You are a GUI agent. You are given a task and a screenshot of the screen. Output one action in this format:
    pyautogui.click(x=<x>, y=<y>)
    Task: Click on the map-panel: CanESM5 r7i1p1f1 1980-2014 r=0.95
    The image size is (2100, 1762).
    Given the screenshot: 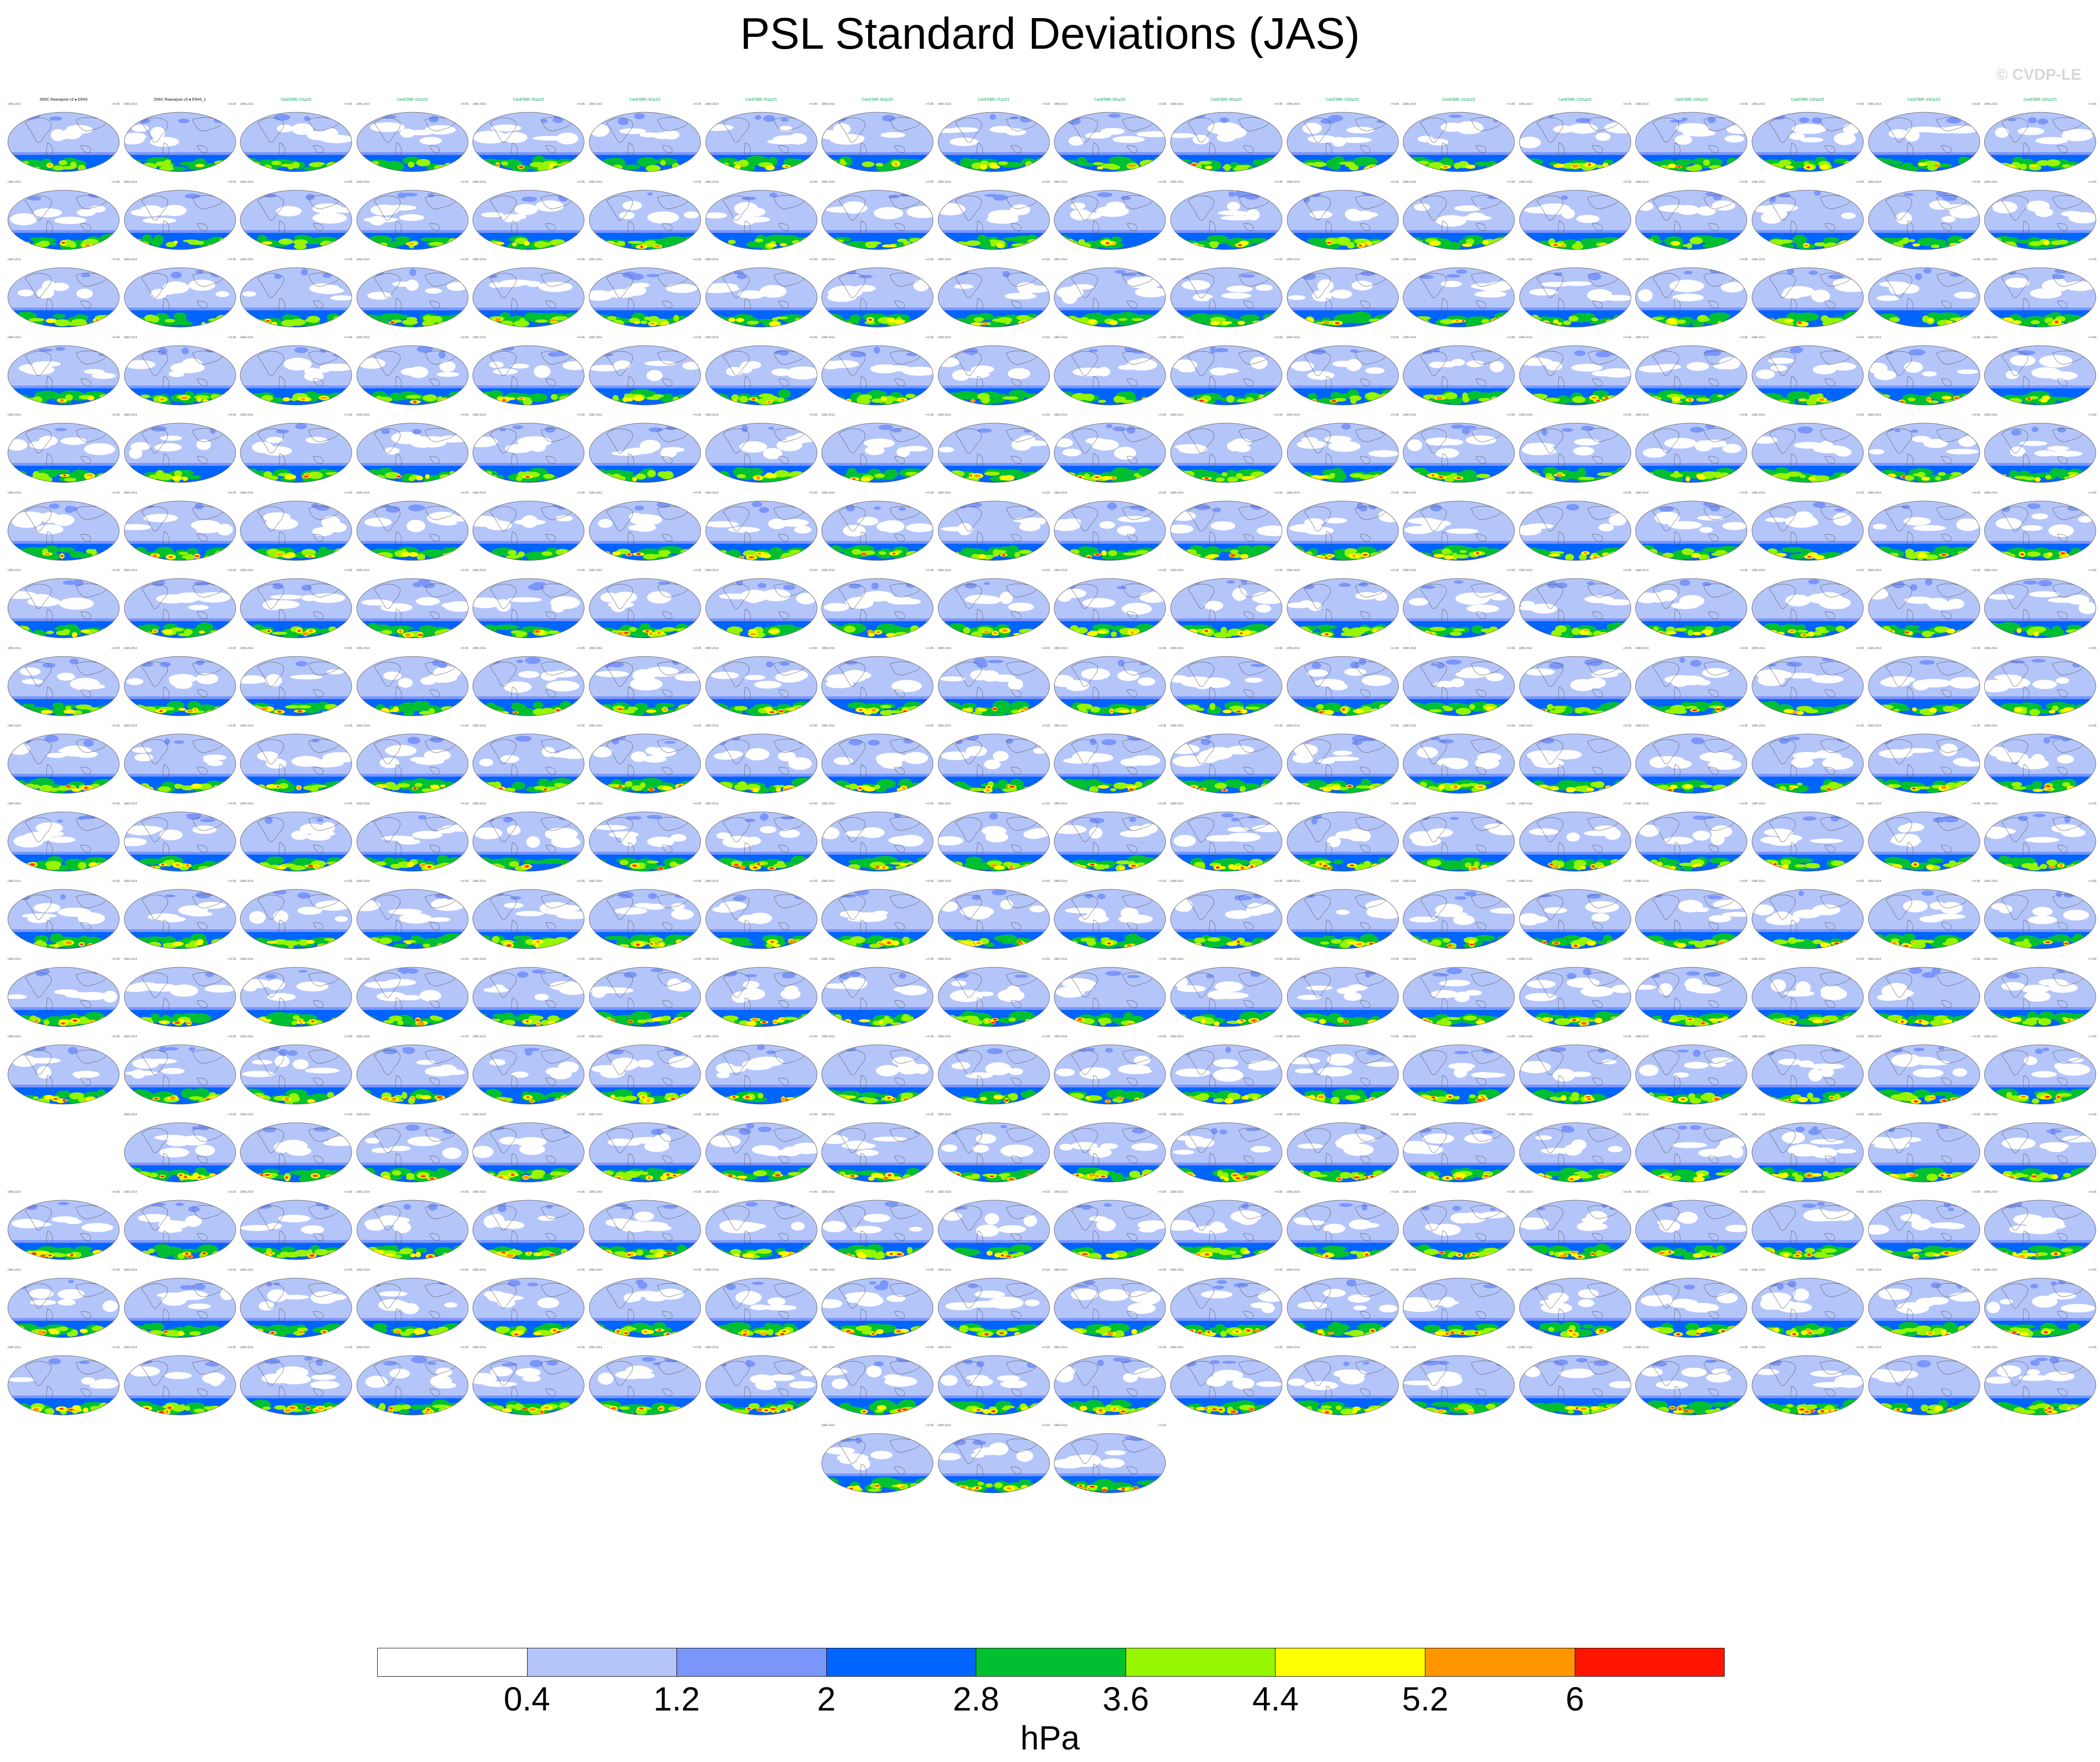 What is the action you would take?
    pyautogui.click(x=994, y=135)
    